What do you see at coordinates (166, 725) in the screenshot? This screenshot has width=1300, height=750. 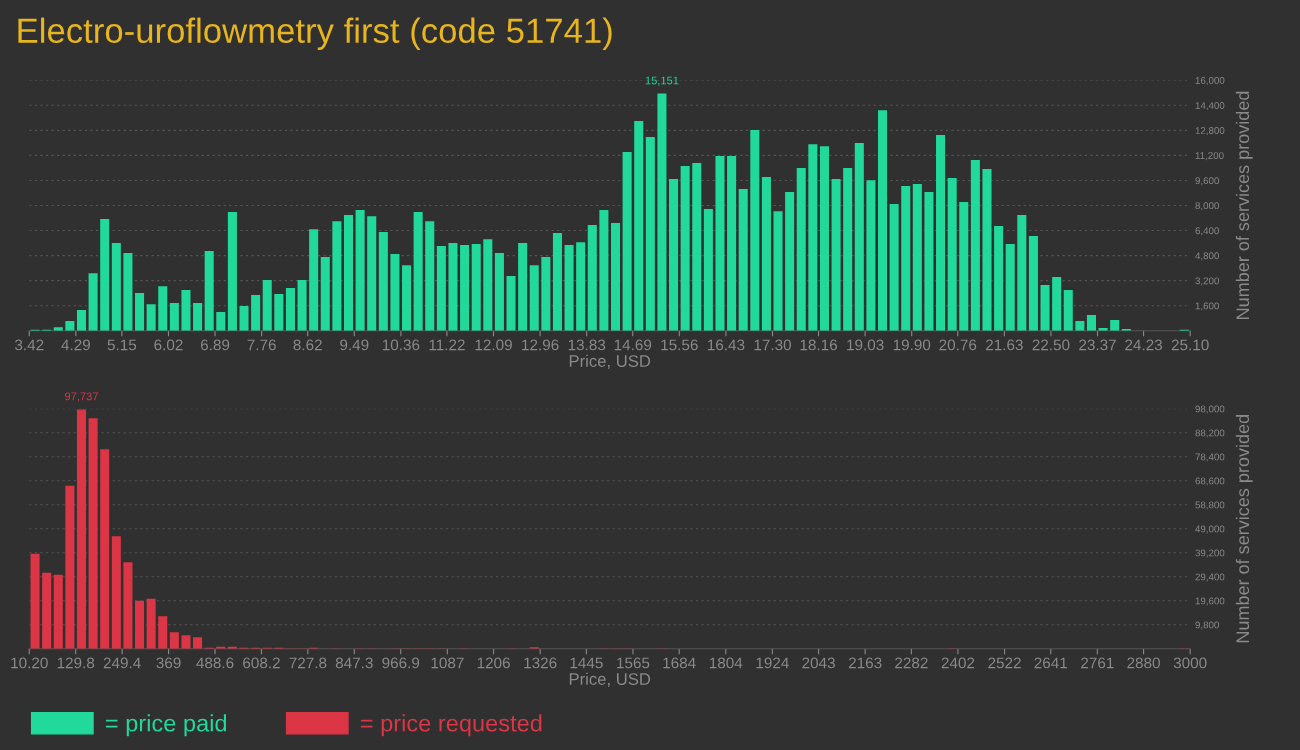 I see `legend-label: = price paid` at bounding box center [166, 725].